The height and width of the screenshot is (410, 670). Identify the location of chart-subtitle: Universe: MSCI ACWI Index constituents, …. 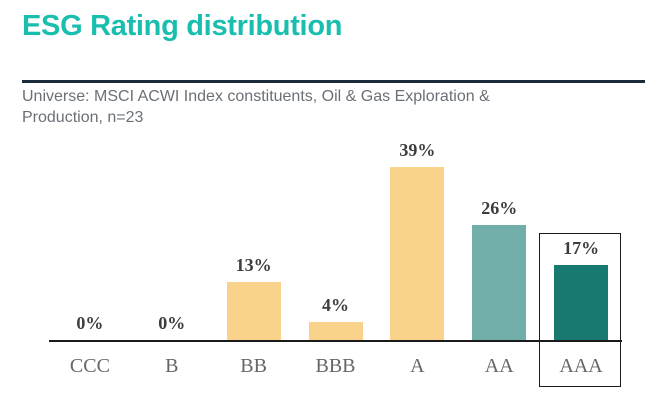
(256, 107).